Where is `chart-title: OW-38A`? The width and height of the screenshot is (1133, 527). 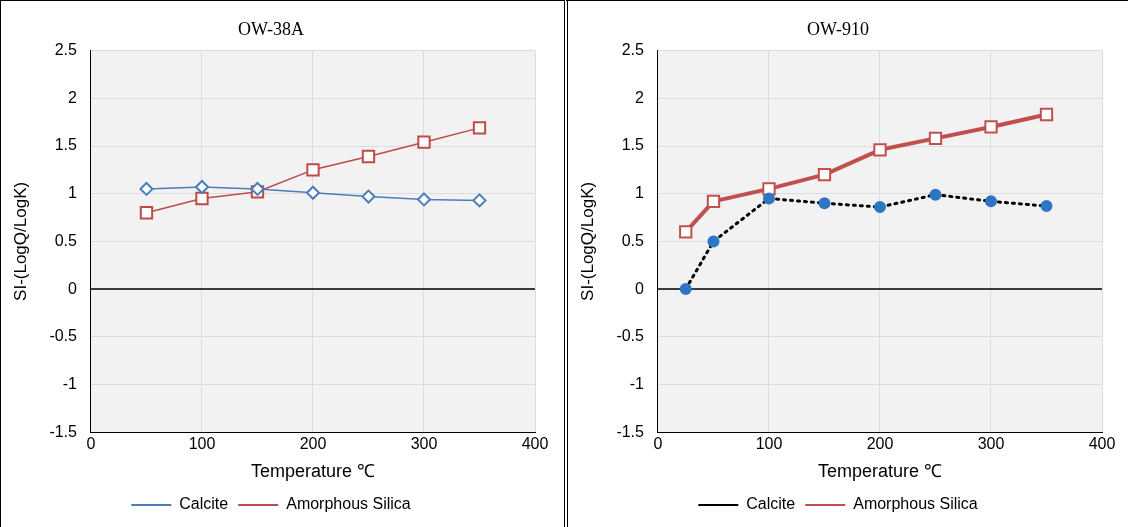 chart-title: OW-38A is located at coordinates (271, 28).